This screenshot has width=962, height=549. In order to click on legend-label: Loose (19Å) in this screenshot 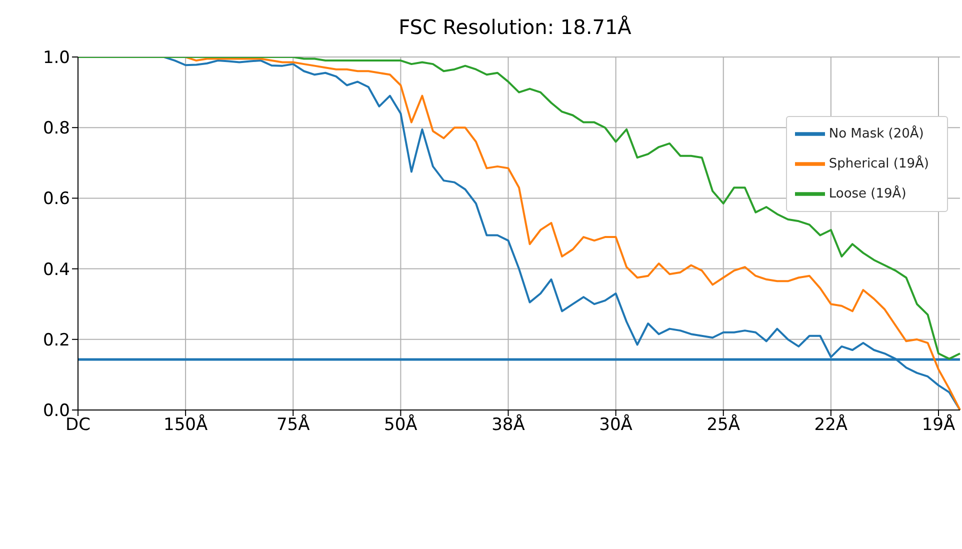, I will do `click(867, 194)`.